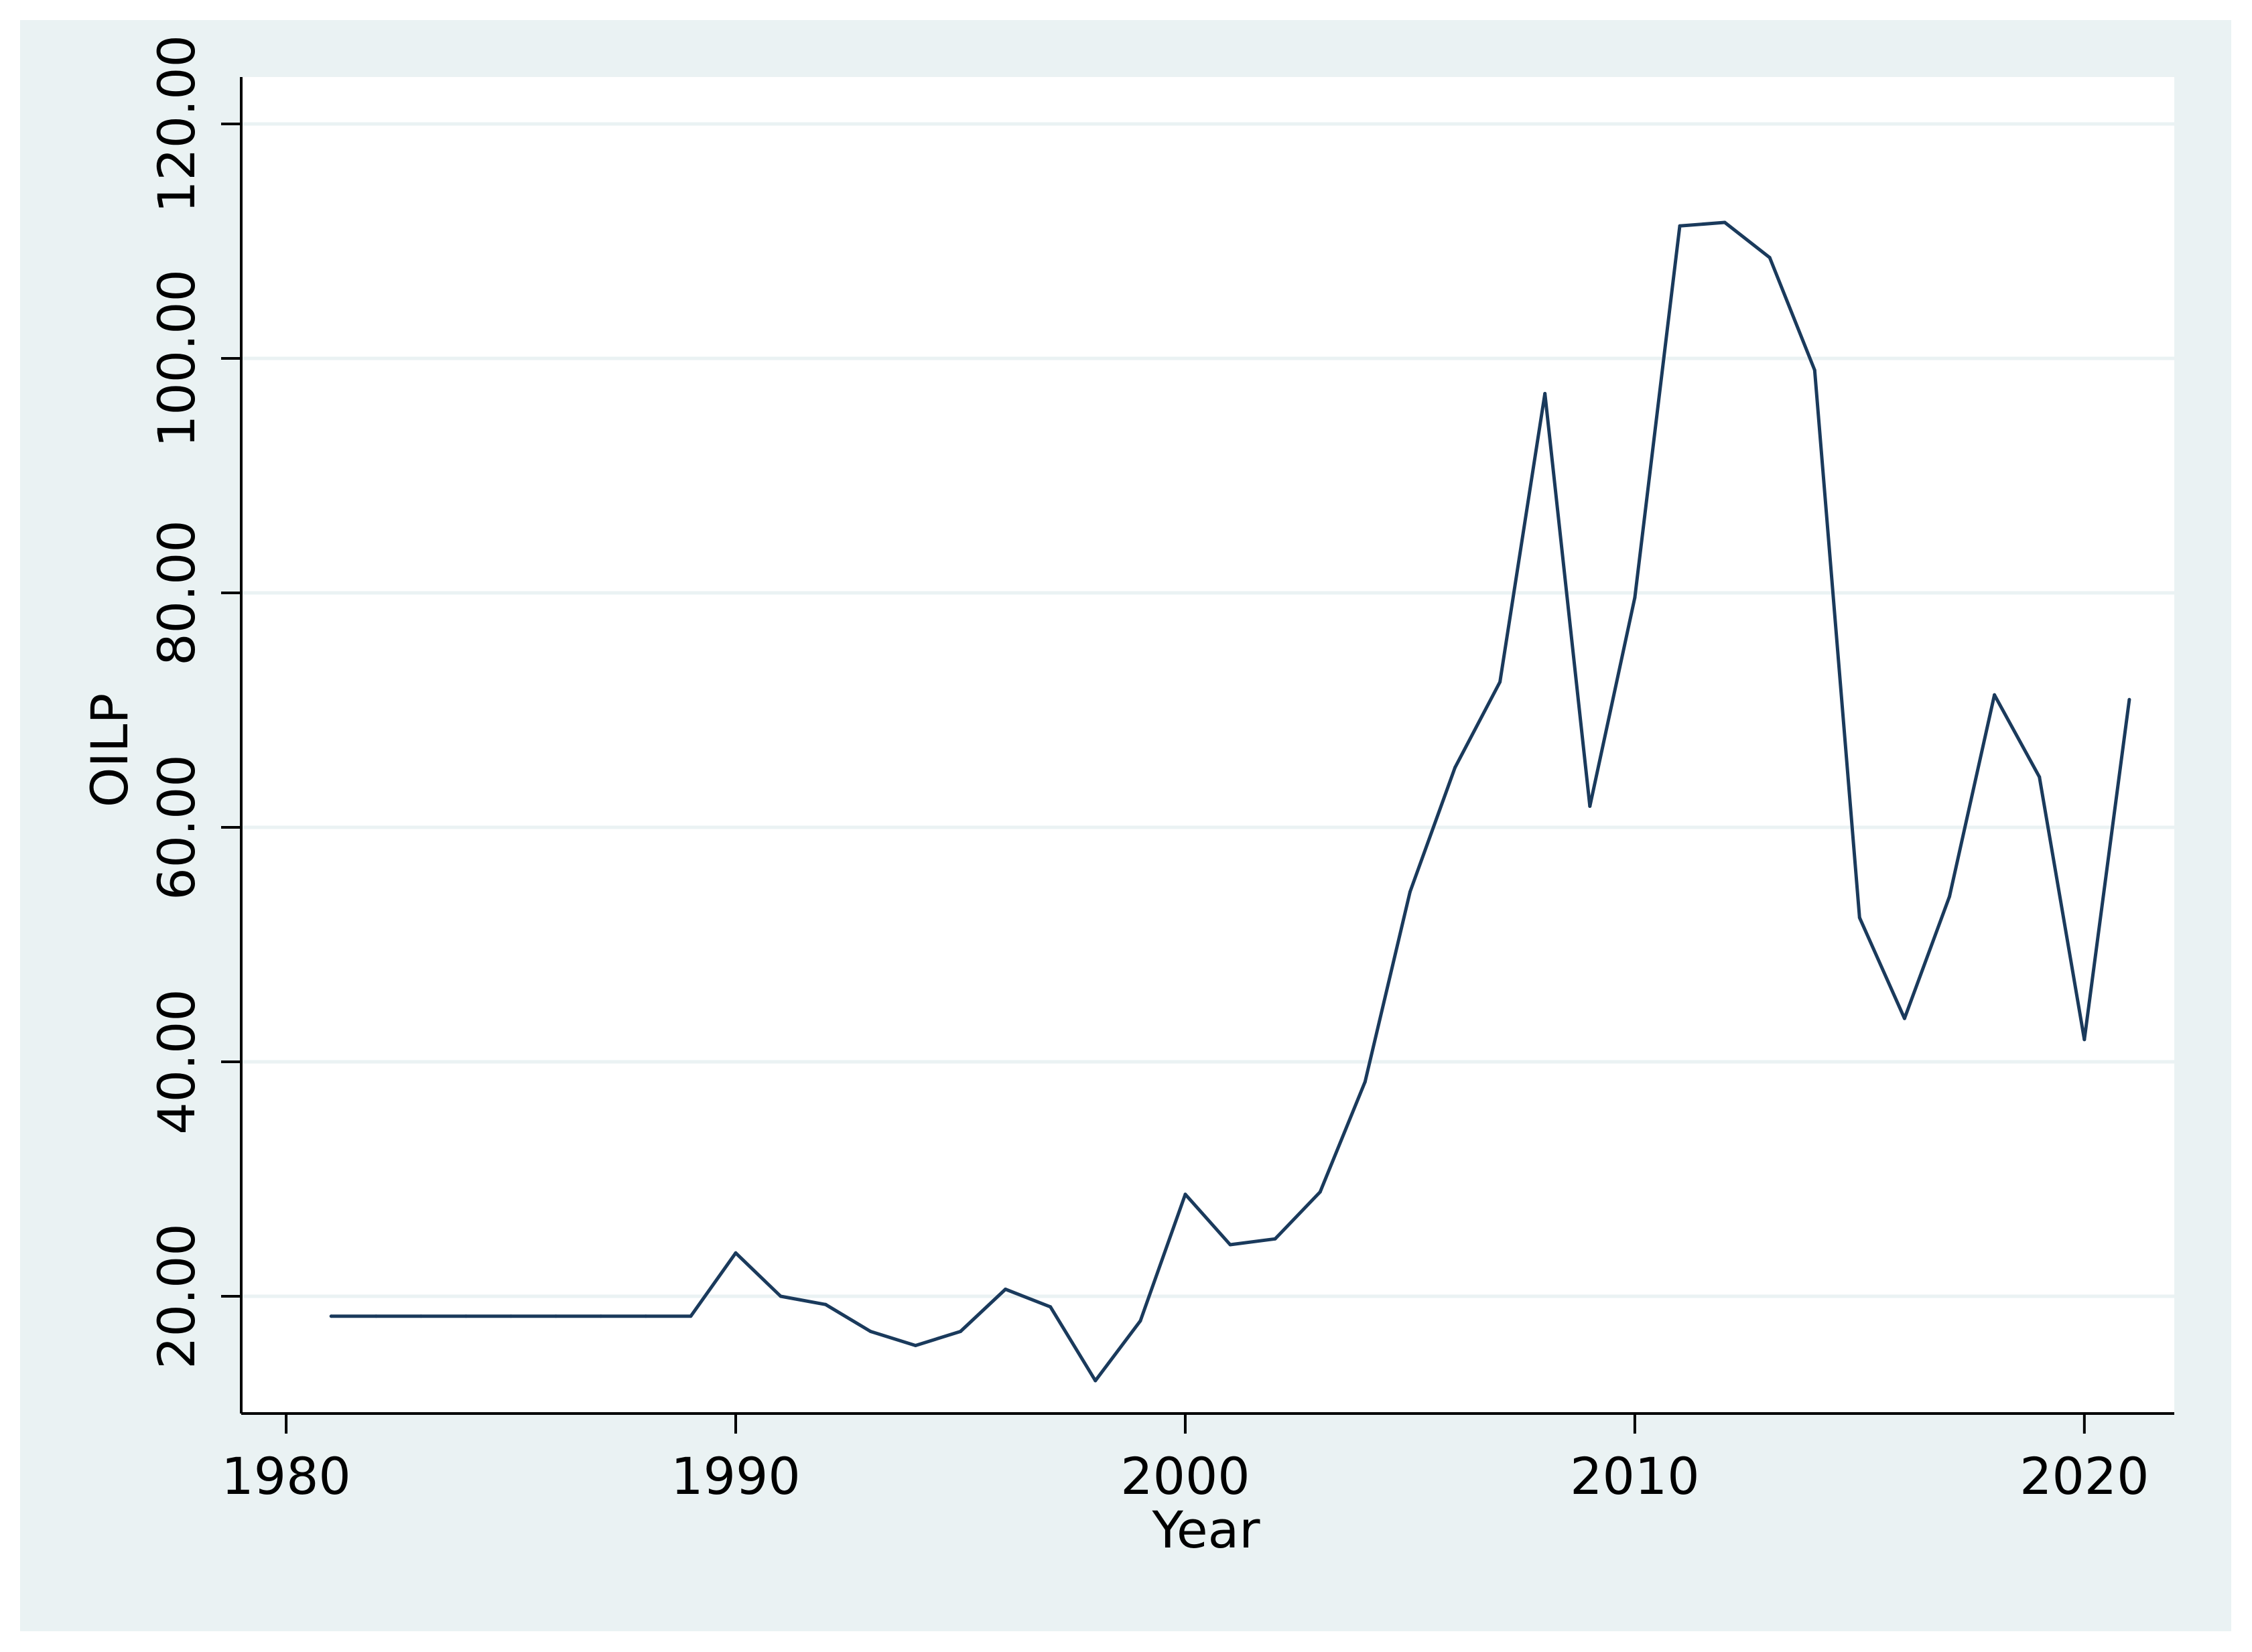 This screenshot has width=2252, height=1652. Describe the element at coordinates (1185, 1476) in the screenshot. I see `x-tick-label: 2000` at that location.